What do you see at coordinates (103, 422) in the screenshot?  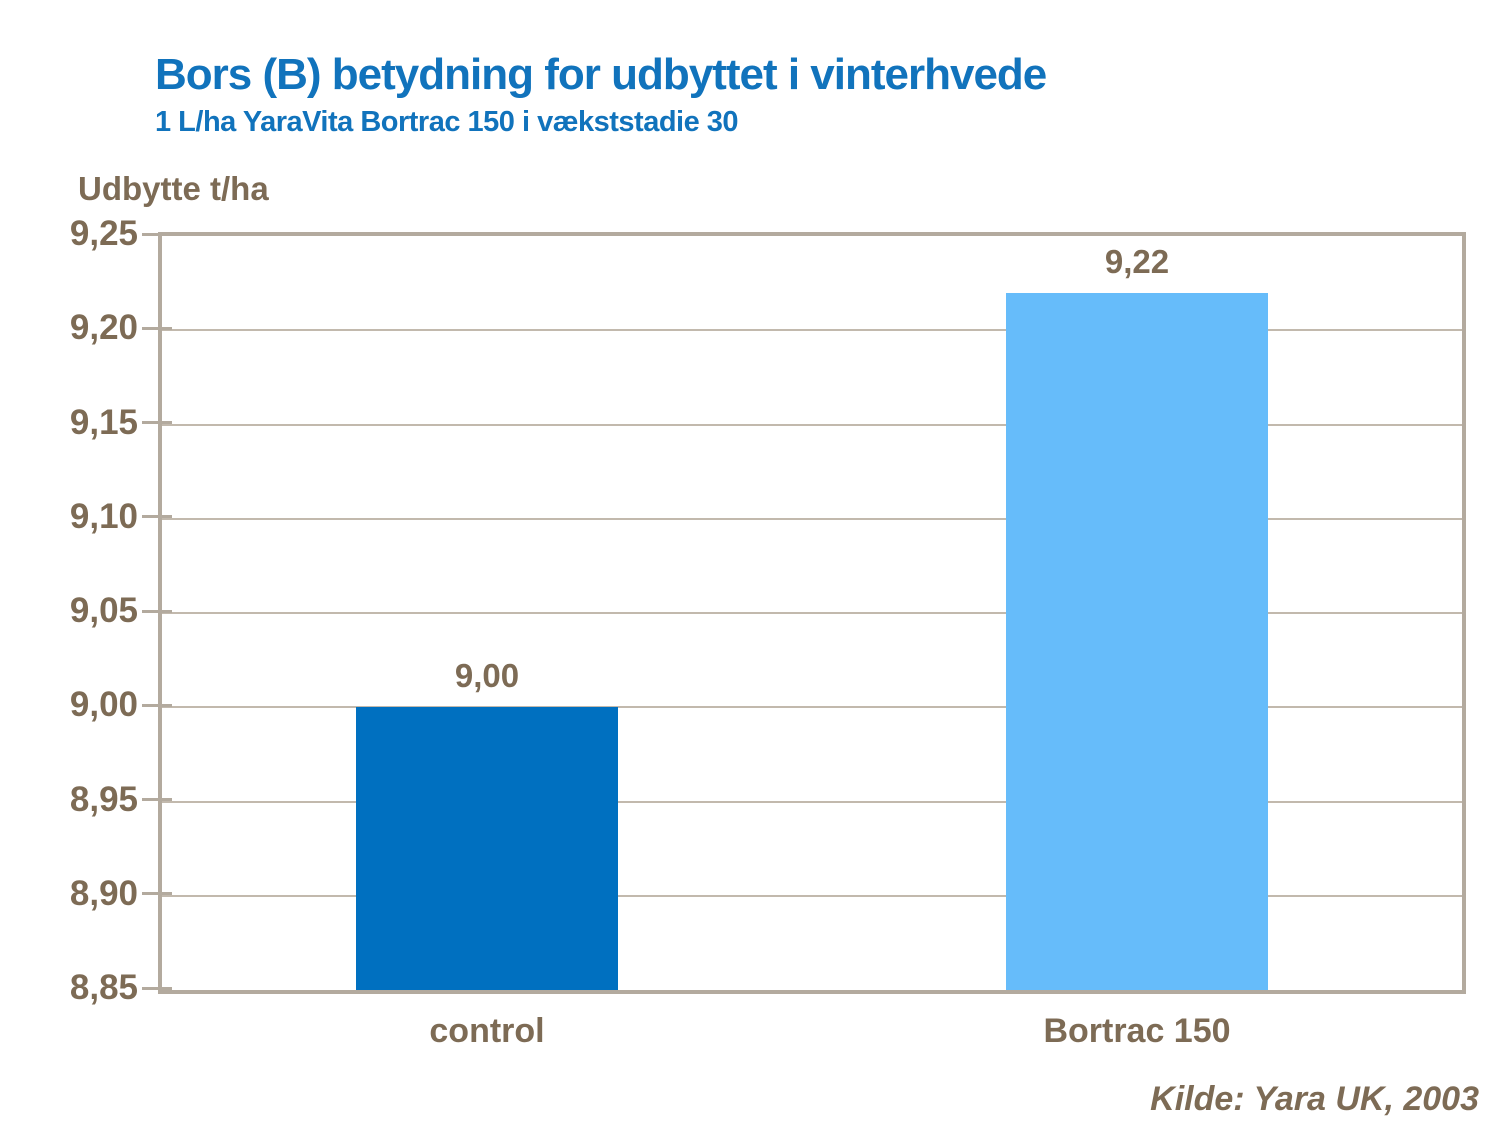 I see `y-tick-label: 9,15` at bounding box center [103, 422].